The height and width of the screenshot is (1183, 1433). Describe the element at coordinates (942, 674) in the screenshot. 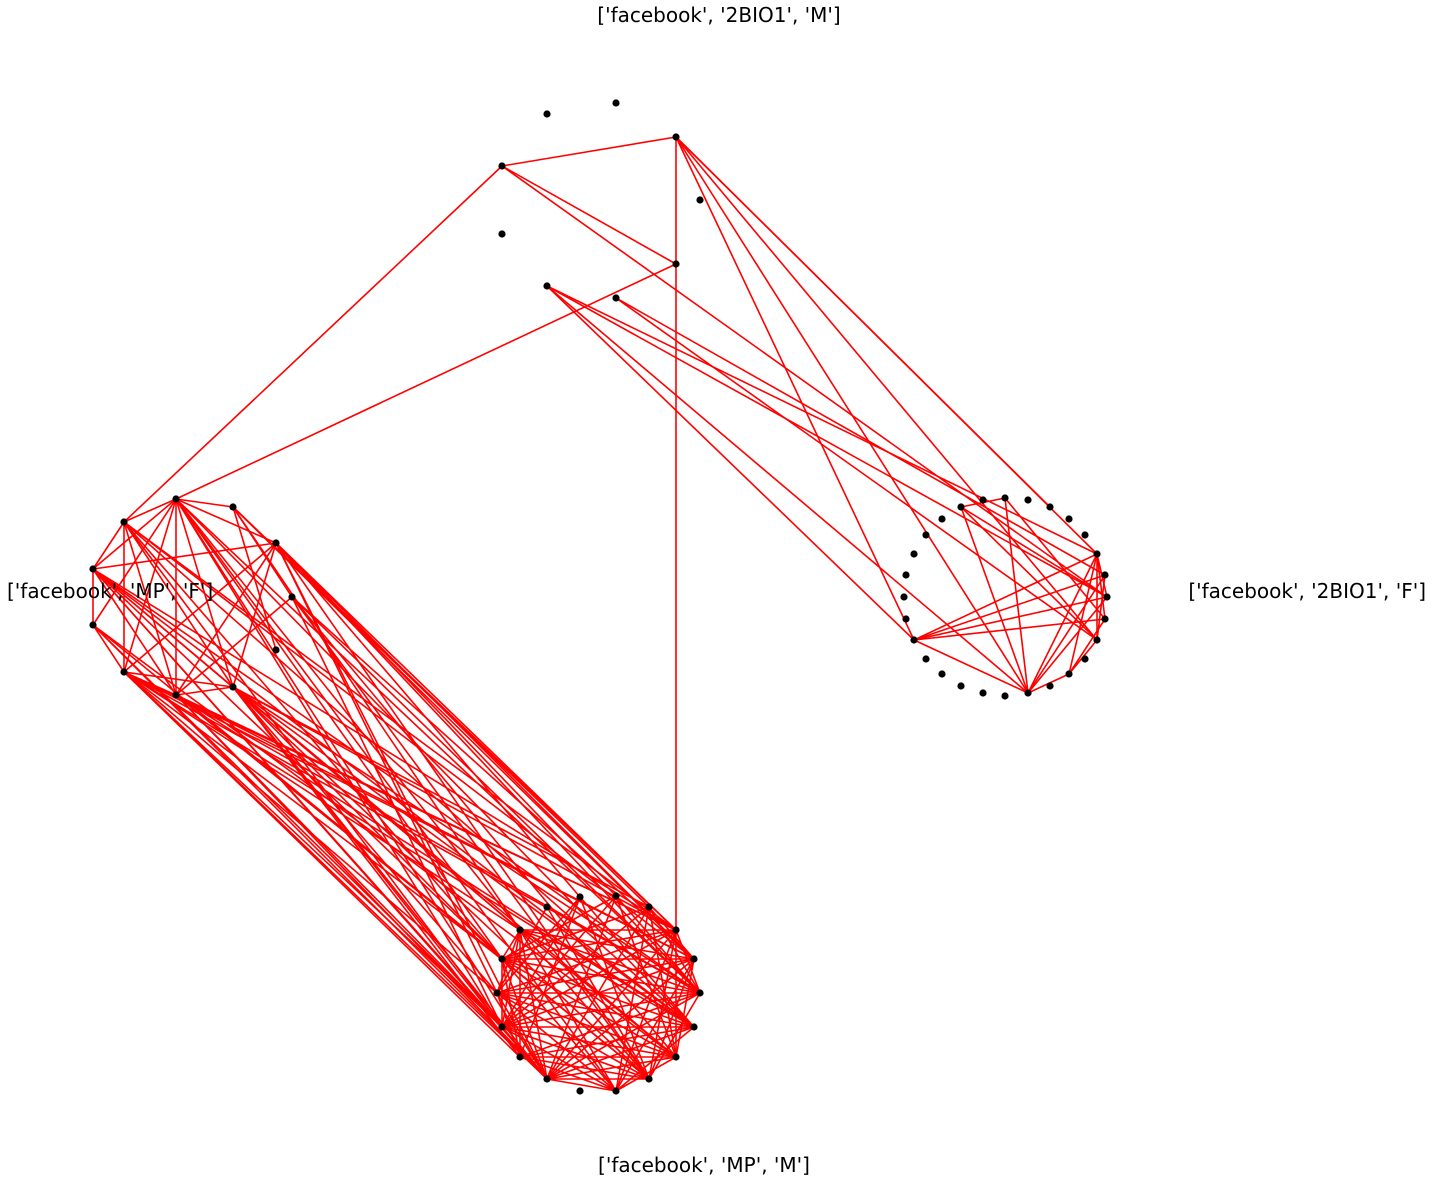

I see `node-R19` at that location.